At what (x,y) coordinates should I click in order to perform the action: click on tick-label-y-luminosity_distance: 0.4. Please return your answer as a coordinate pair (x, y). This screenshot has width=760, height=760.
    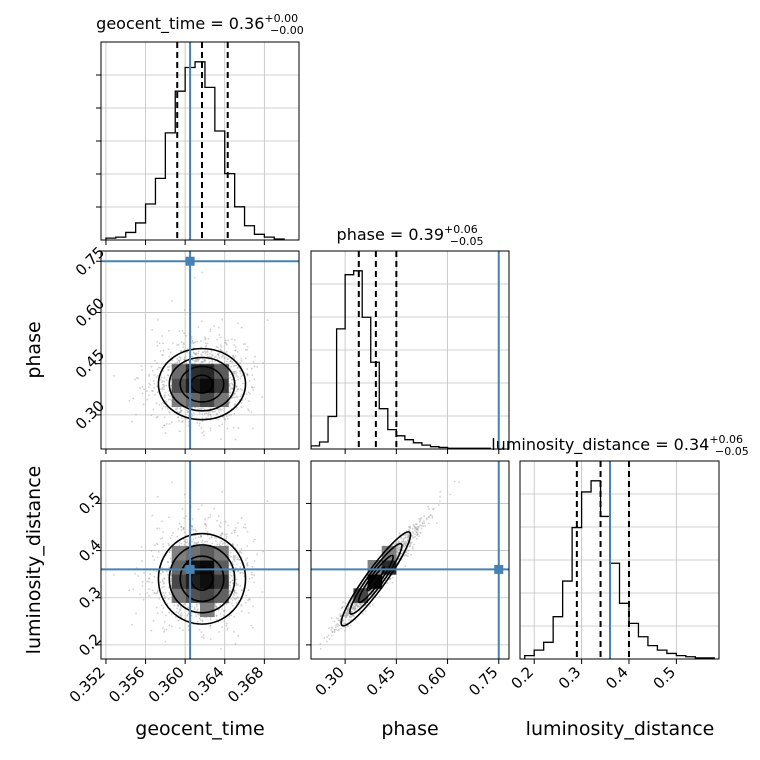
    Looking at the image, I should click on (90, 551).